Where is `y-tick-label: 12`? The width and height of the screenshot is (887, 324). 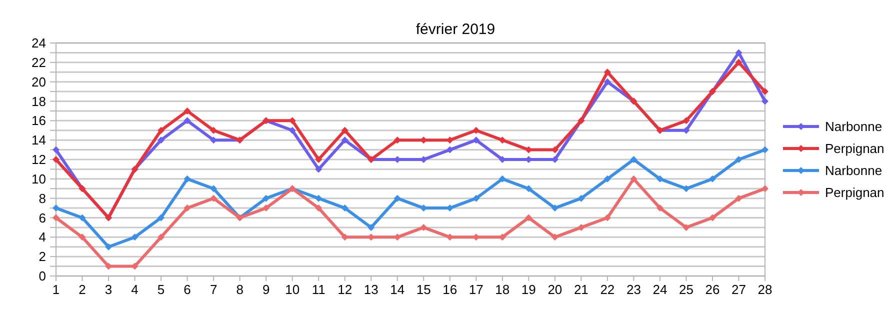 y-tick-label: 12 is located at coordinates (39, 160).